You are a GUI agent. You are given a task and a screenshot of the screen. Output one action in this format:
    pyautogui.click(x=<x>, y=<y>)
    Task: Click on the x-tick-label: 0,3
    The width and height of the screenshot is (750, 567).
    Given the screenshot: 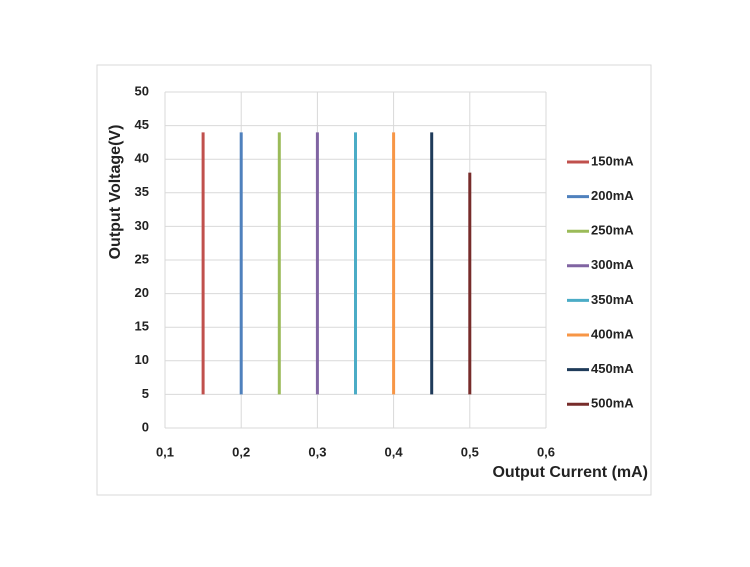 What is the action you would take?
    pyautogui.click(x=317, y=451)
    